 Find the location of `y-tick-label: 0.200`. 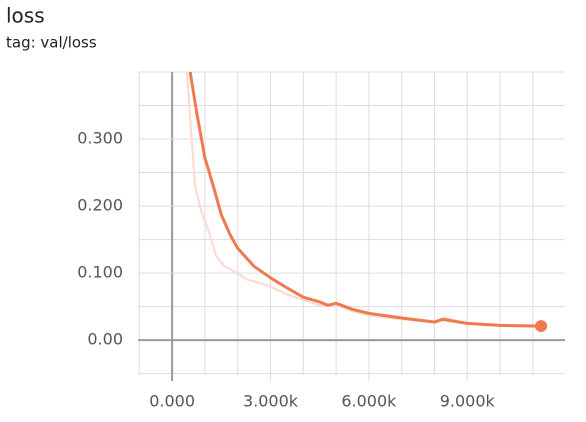

y-tick-label: 0.200 is located at coordinates (100, 205).